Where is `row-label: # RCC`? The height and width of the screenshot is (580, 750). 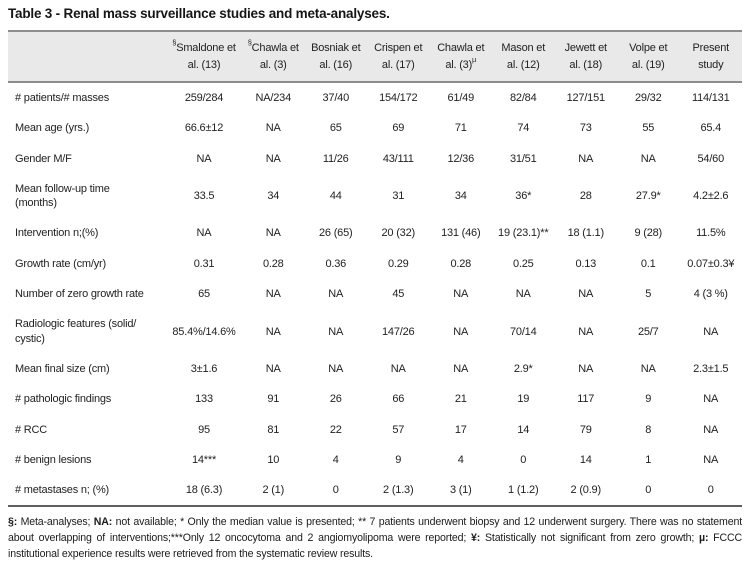
row-label: # RCC is located at coordinates (31, 429).